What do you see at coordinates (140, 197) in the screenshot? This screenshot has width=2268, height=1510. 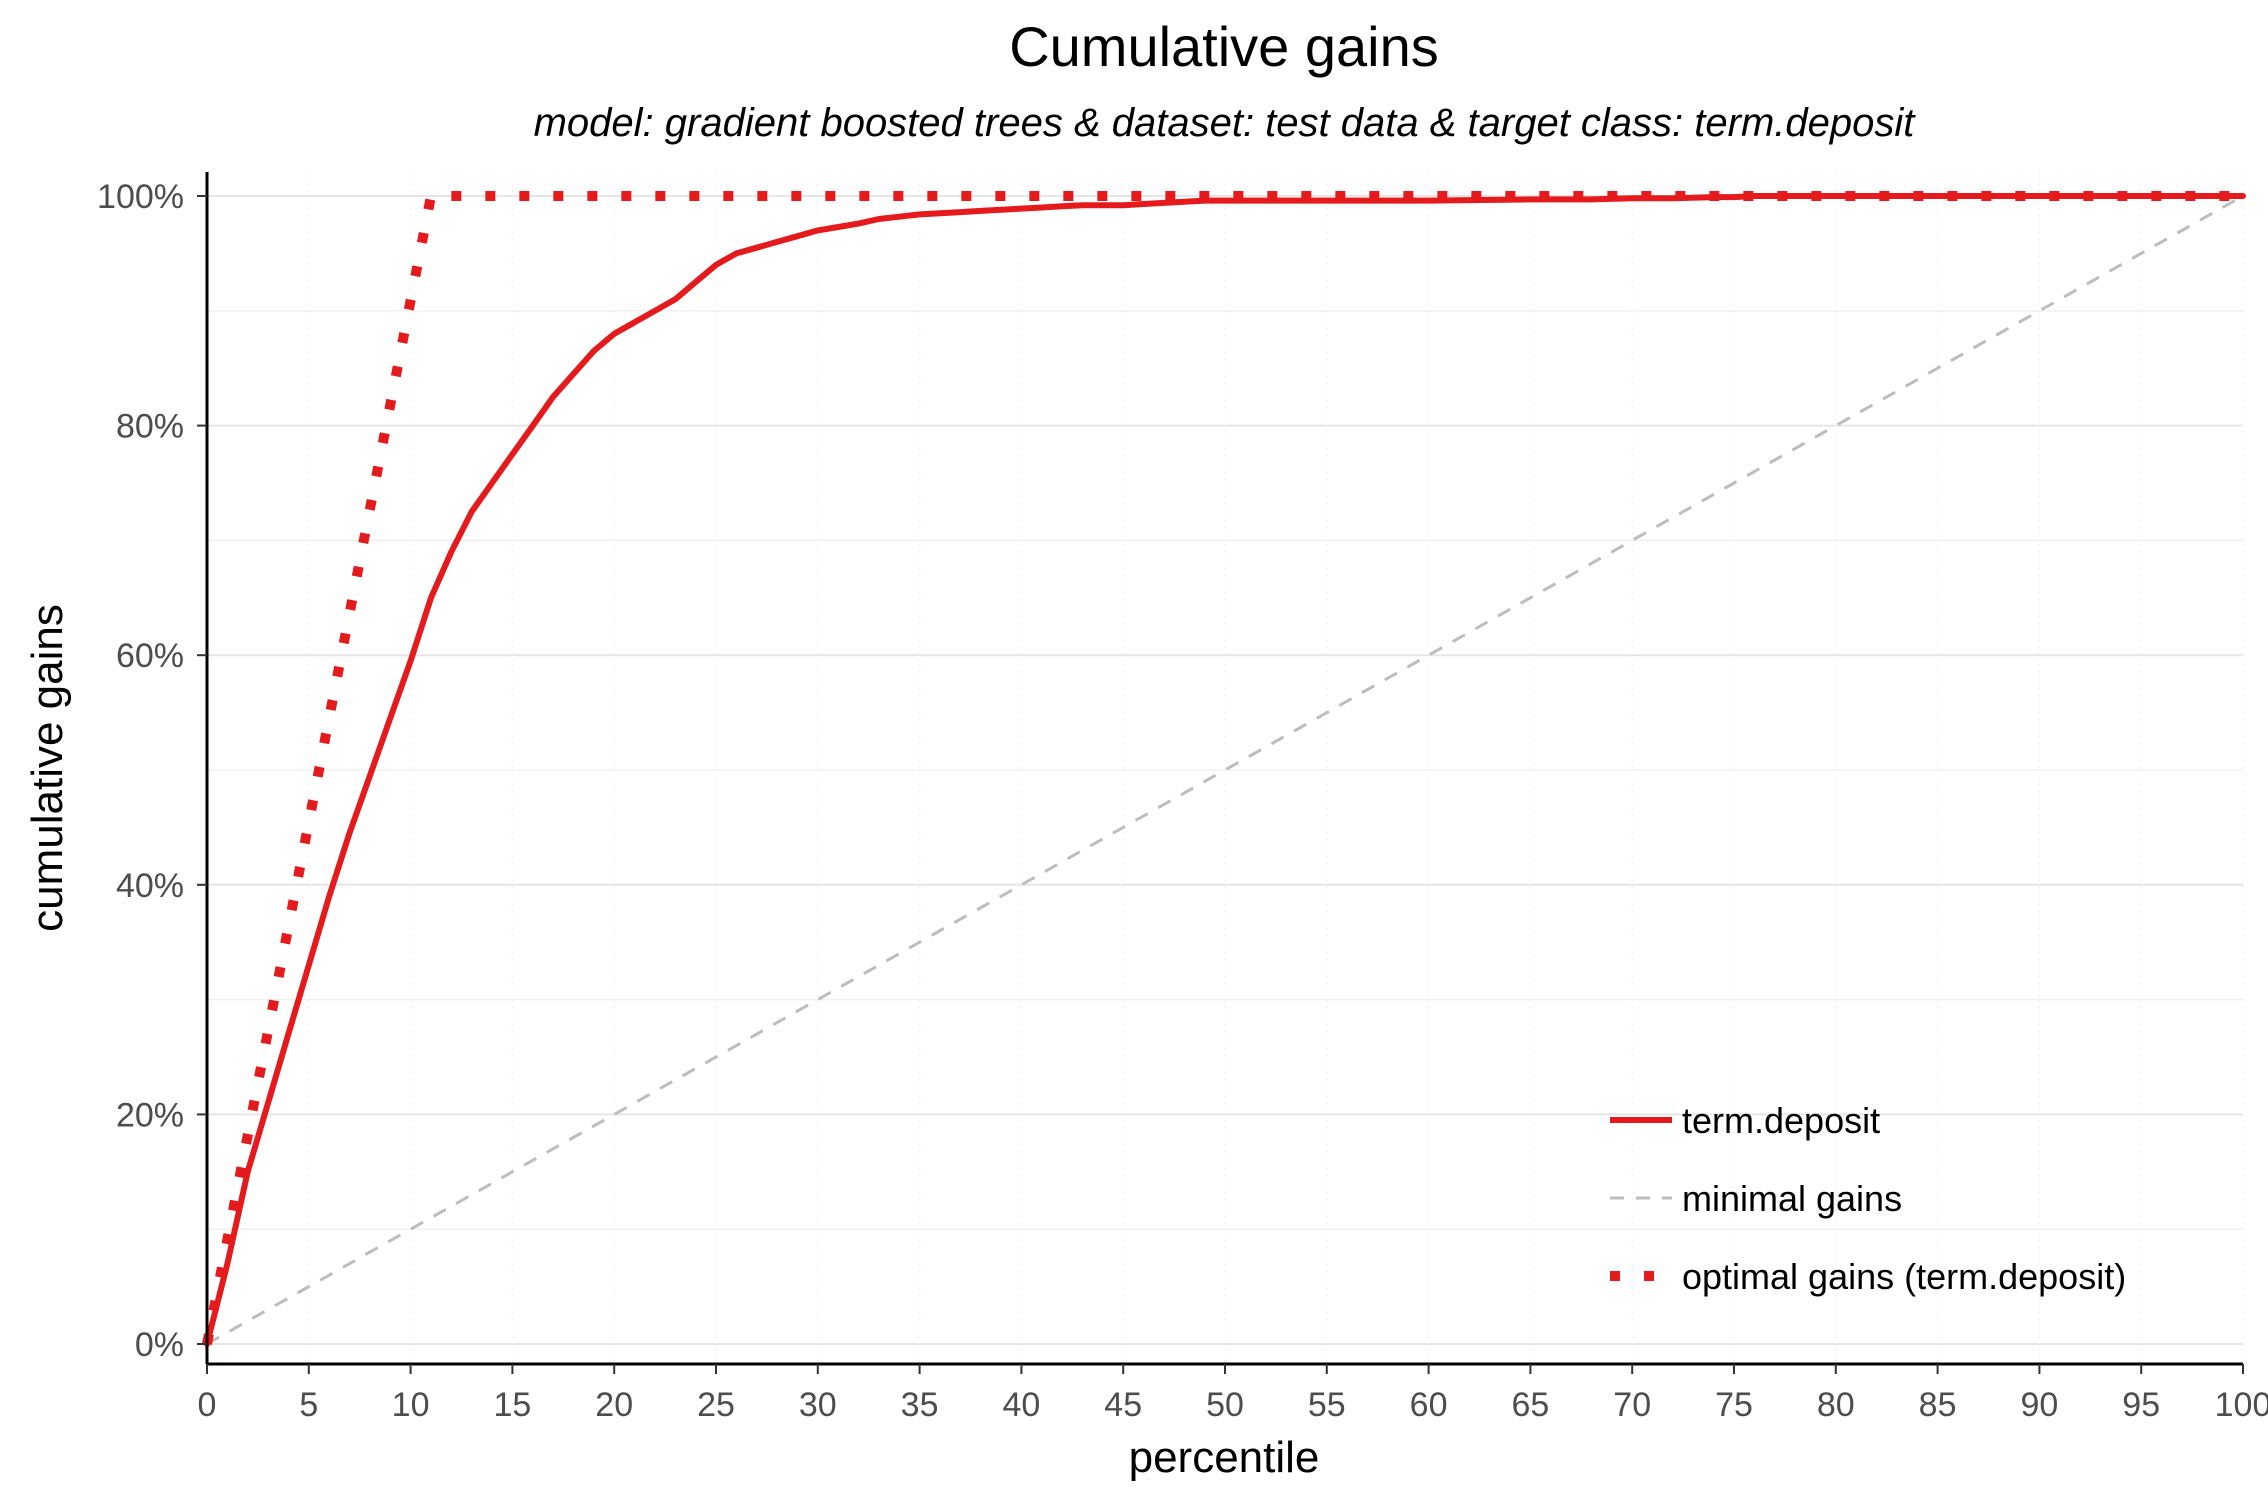 I see `y-tick-label: 100%` at bounding box center [140, 197].